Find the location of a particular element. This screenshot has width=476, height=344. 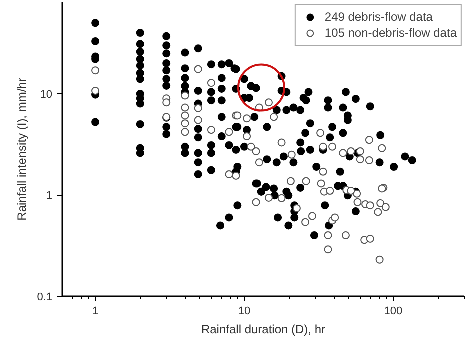

y-tick-label: 0.1 is located at coordinates (45, 298).